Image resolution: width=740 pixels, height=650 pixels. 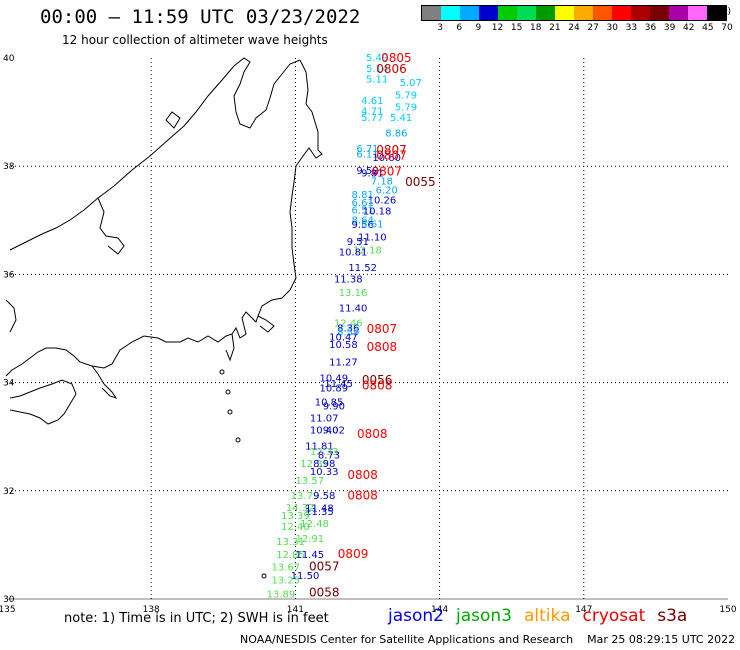 I want to click on legend-tick-label: 24, so click(x=574, y=28).